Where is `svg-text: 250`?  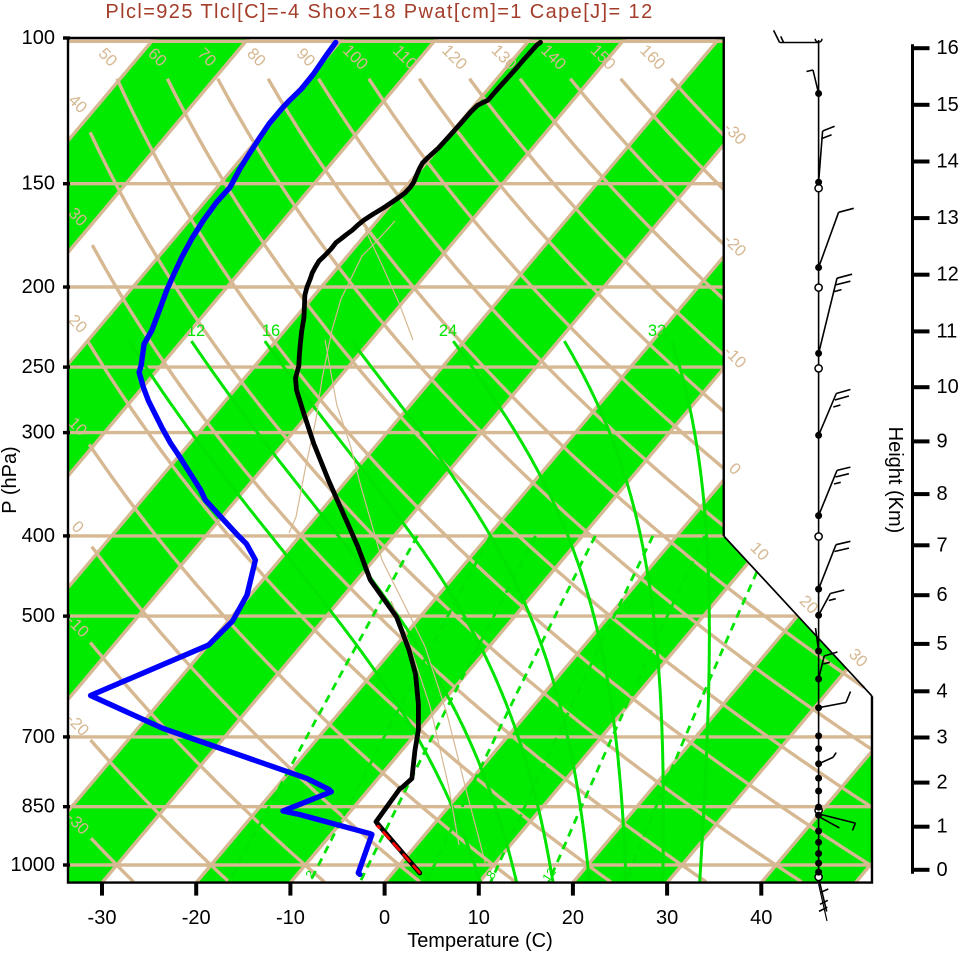
svg-text: 250 is located at coordinates (38, 367).